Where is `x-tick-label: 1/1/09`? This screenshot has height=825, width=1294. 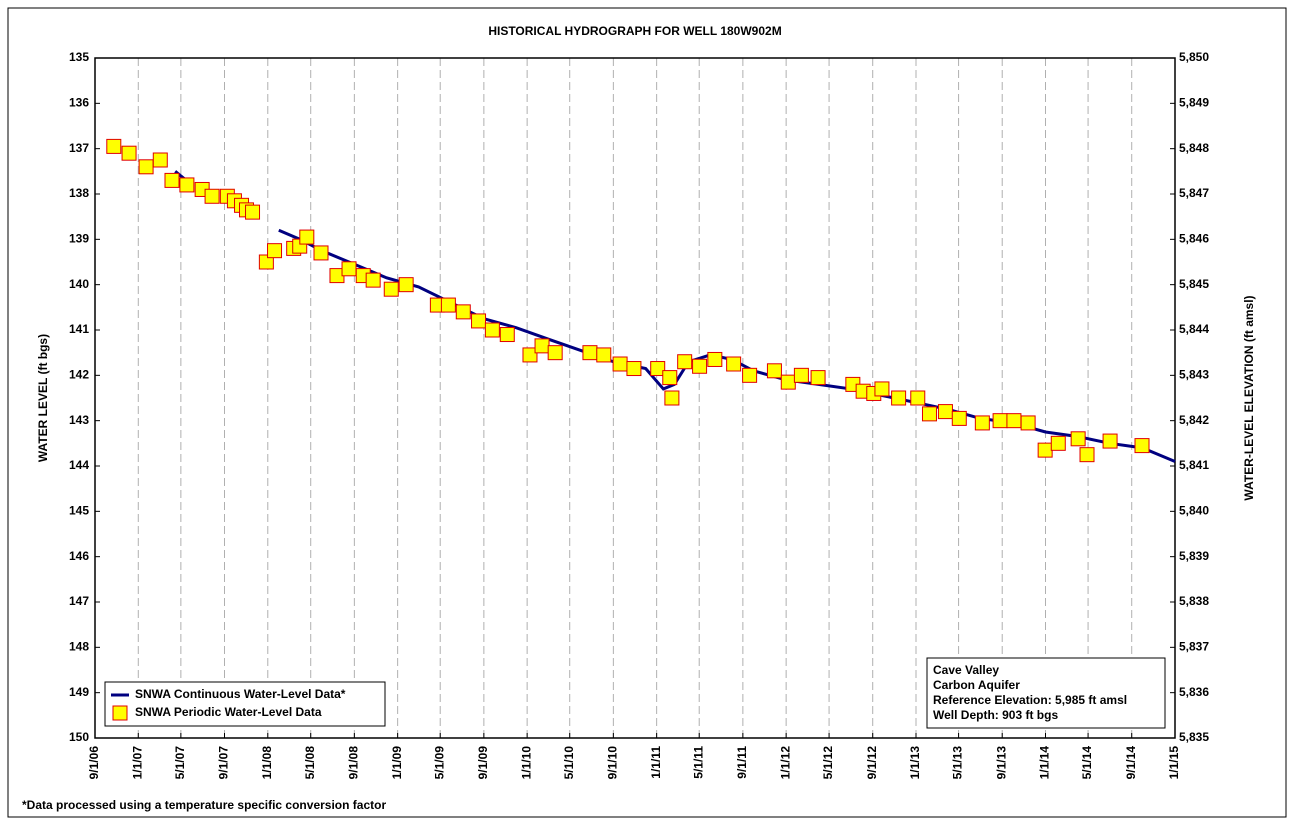 x-tick-label: 1/1/09 is located at coordinates (397, 763).